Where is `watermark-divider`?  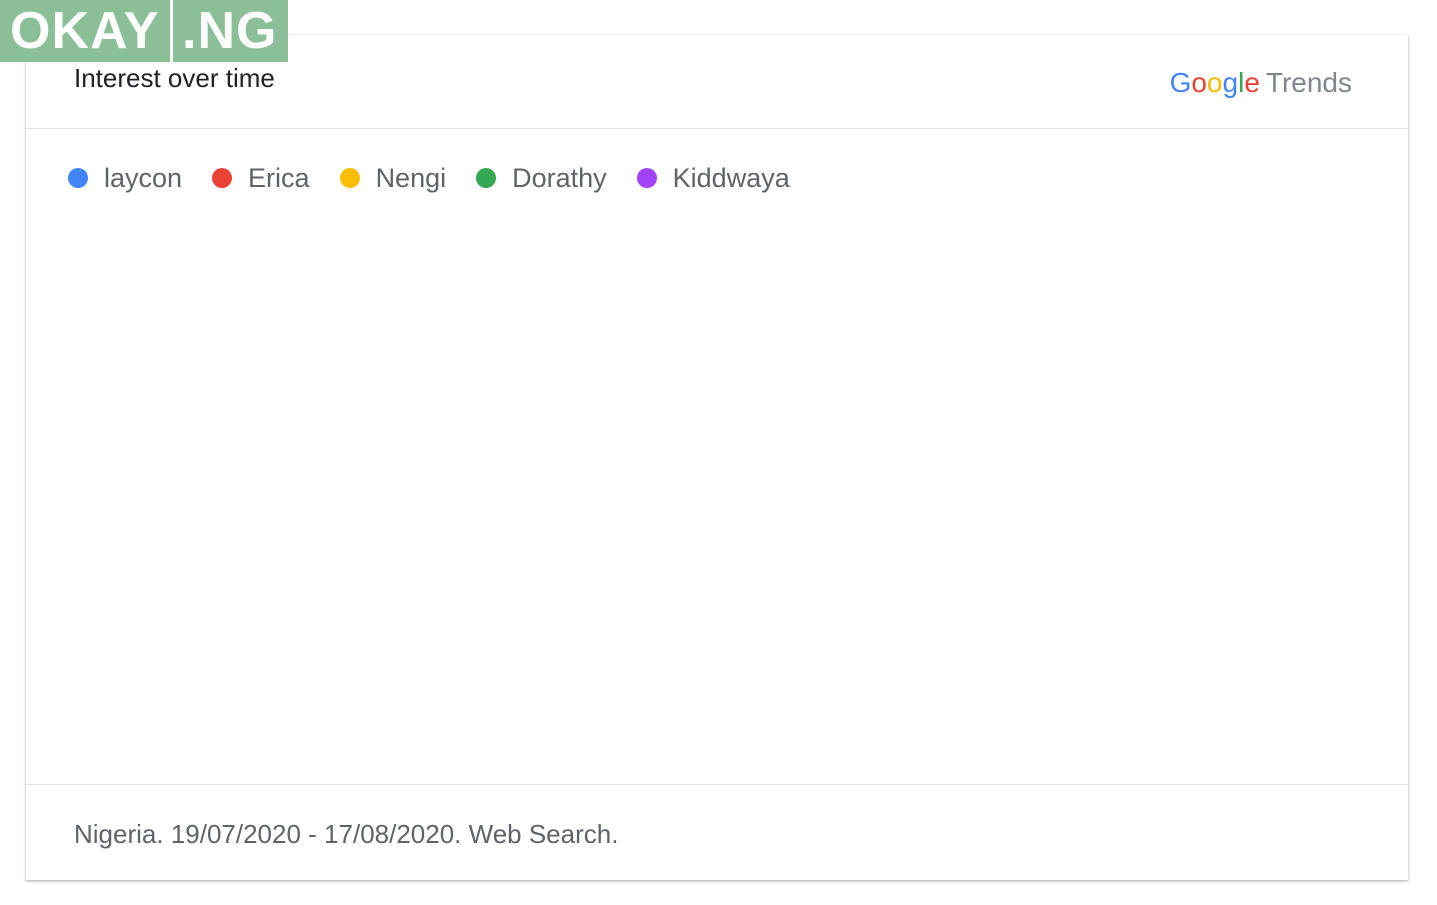
watermark-divider is located at coordinates (171, 31).